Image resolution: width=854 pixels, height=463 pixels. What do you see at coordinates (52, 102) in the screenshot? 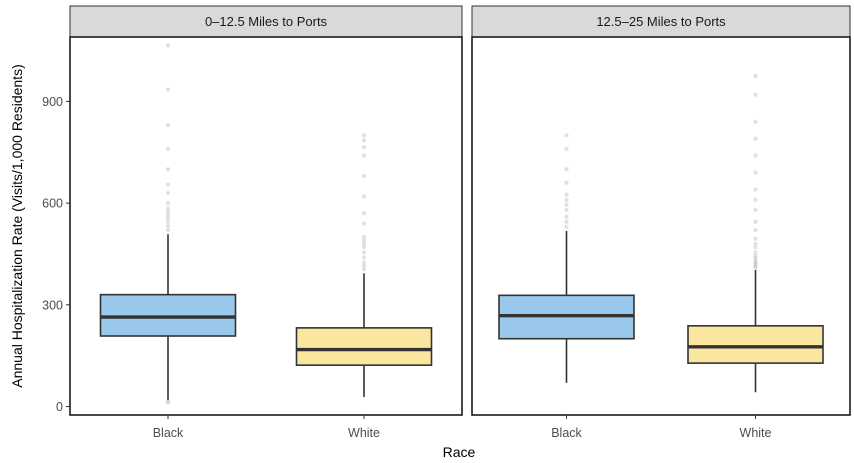
I see `y-tick-label: 900` at bounding box center [52, 102].